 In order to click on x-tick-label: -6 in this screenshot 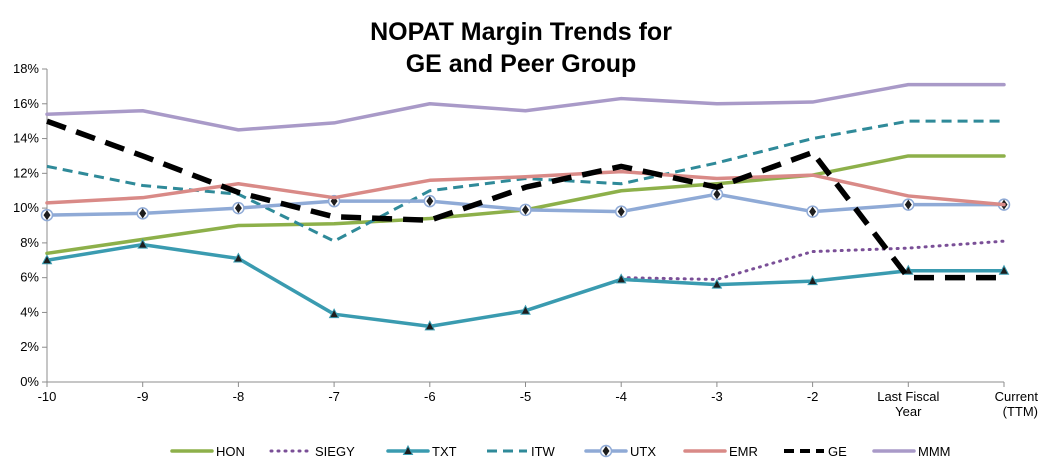, I will do `click(430, 396)`.